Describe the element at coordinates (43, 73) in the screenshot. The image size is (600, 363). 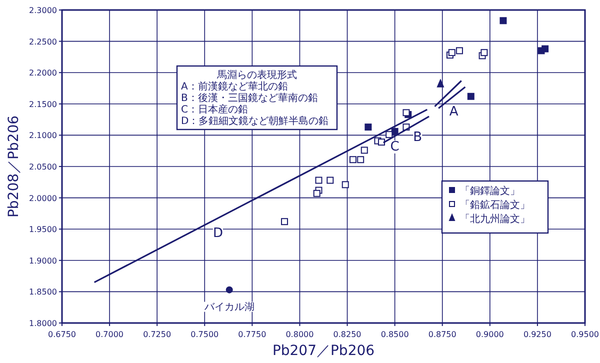
I see `y-tick-label: 2.2000` at that location.